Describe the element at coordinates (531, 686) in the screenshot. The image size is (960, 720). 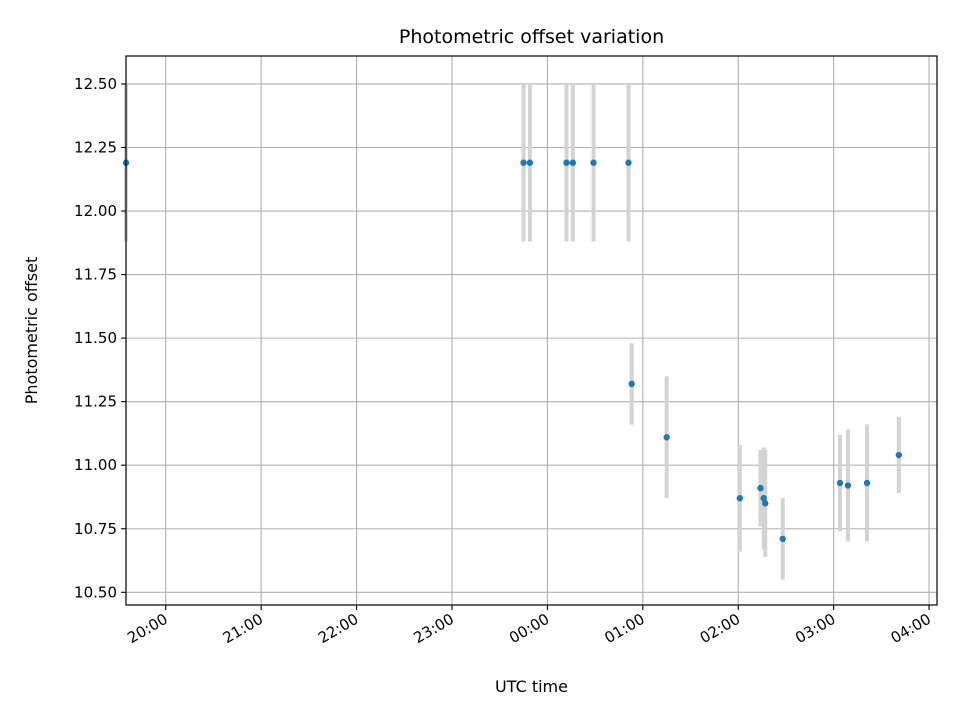
I see `x-axis-label: UTC time` at that location.